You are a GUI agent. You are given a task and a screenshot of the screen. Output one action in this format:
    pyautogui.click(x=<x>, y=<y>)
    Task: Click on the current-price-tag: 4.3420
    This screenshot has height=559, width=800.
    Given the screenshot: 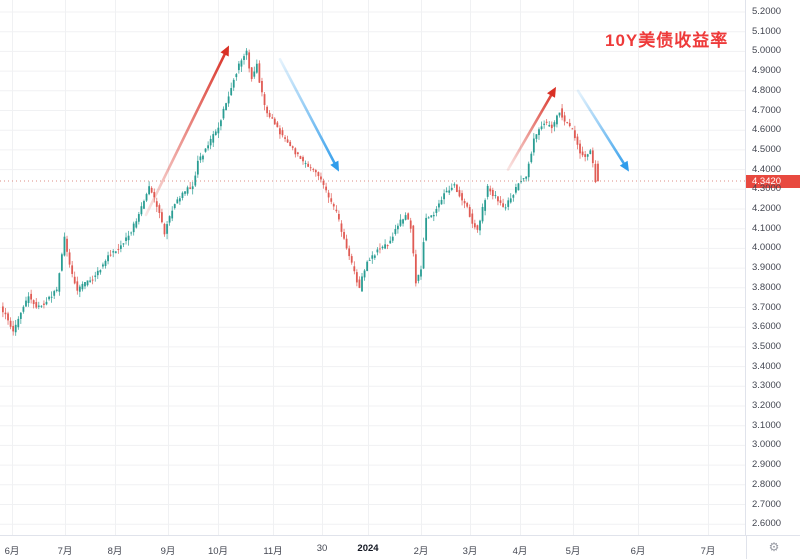 What is the action you would take?
    pyautogui.click(x=773, y=181)
    